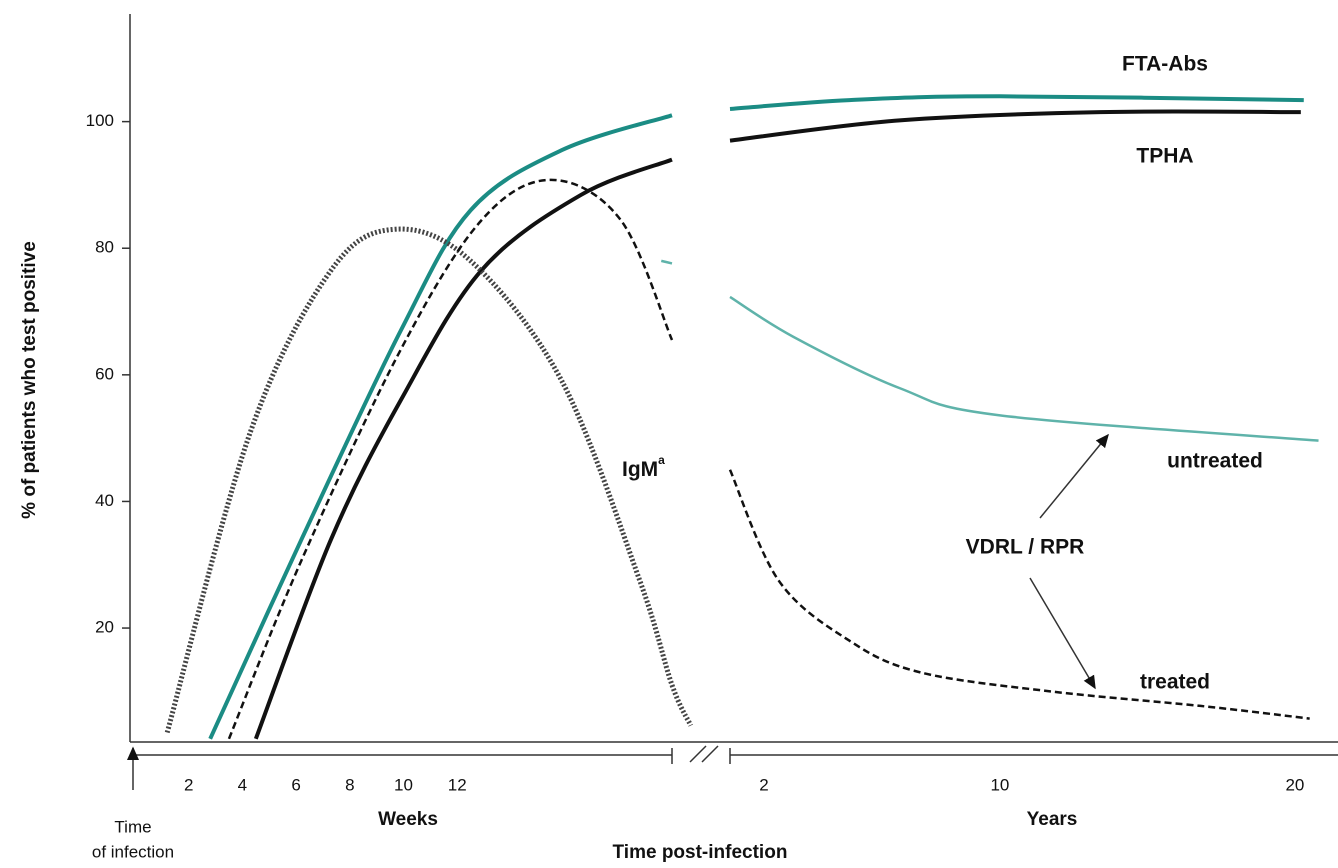 Image resolution: width=1338 pixels, height=868 pixels. Describe the element at coordinates (29, 380) in the screenshot. I see `y-axis-label: % of patients who test positive` at that location.